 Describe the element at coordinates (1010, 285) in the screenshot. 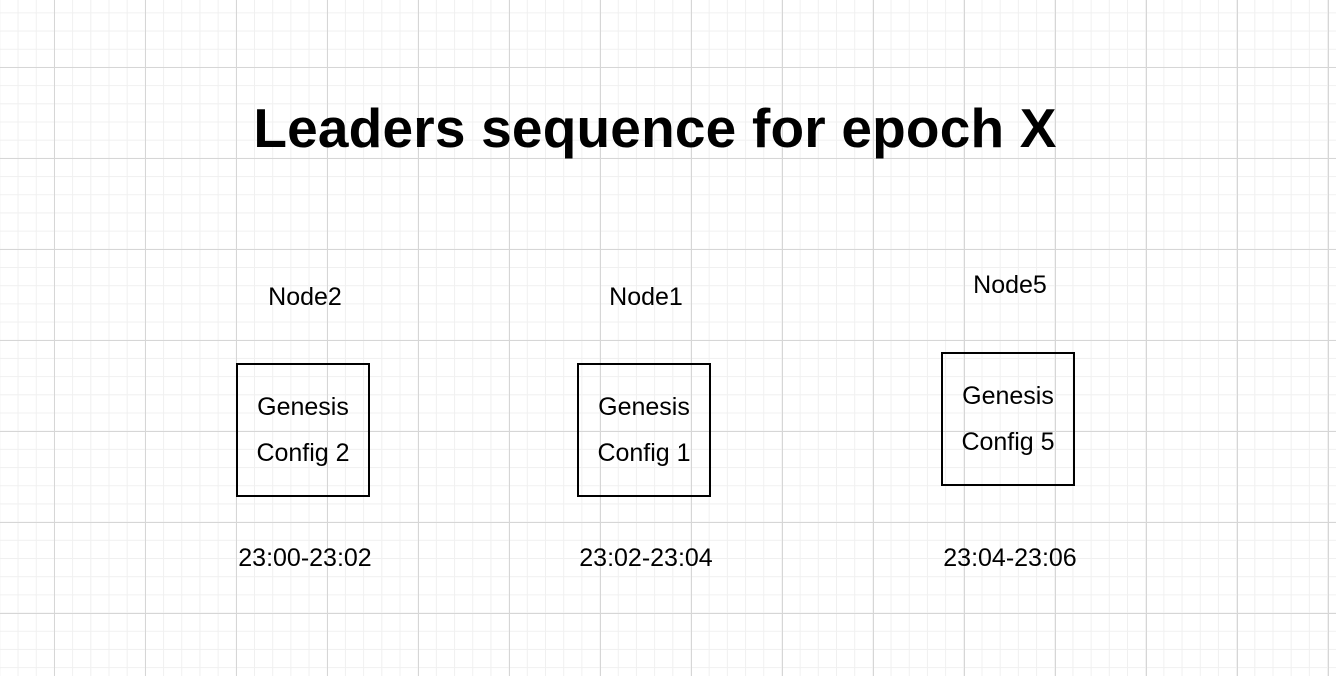

I see `leader-node-label-3: Node5` at that location.